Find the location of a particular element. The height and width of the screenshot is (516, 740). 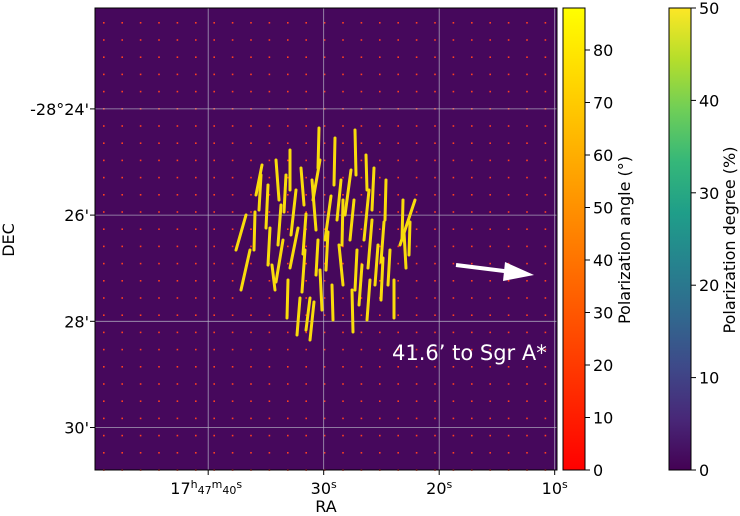

degree-tick-label: 10 is located at coordinates (709, 378).